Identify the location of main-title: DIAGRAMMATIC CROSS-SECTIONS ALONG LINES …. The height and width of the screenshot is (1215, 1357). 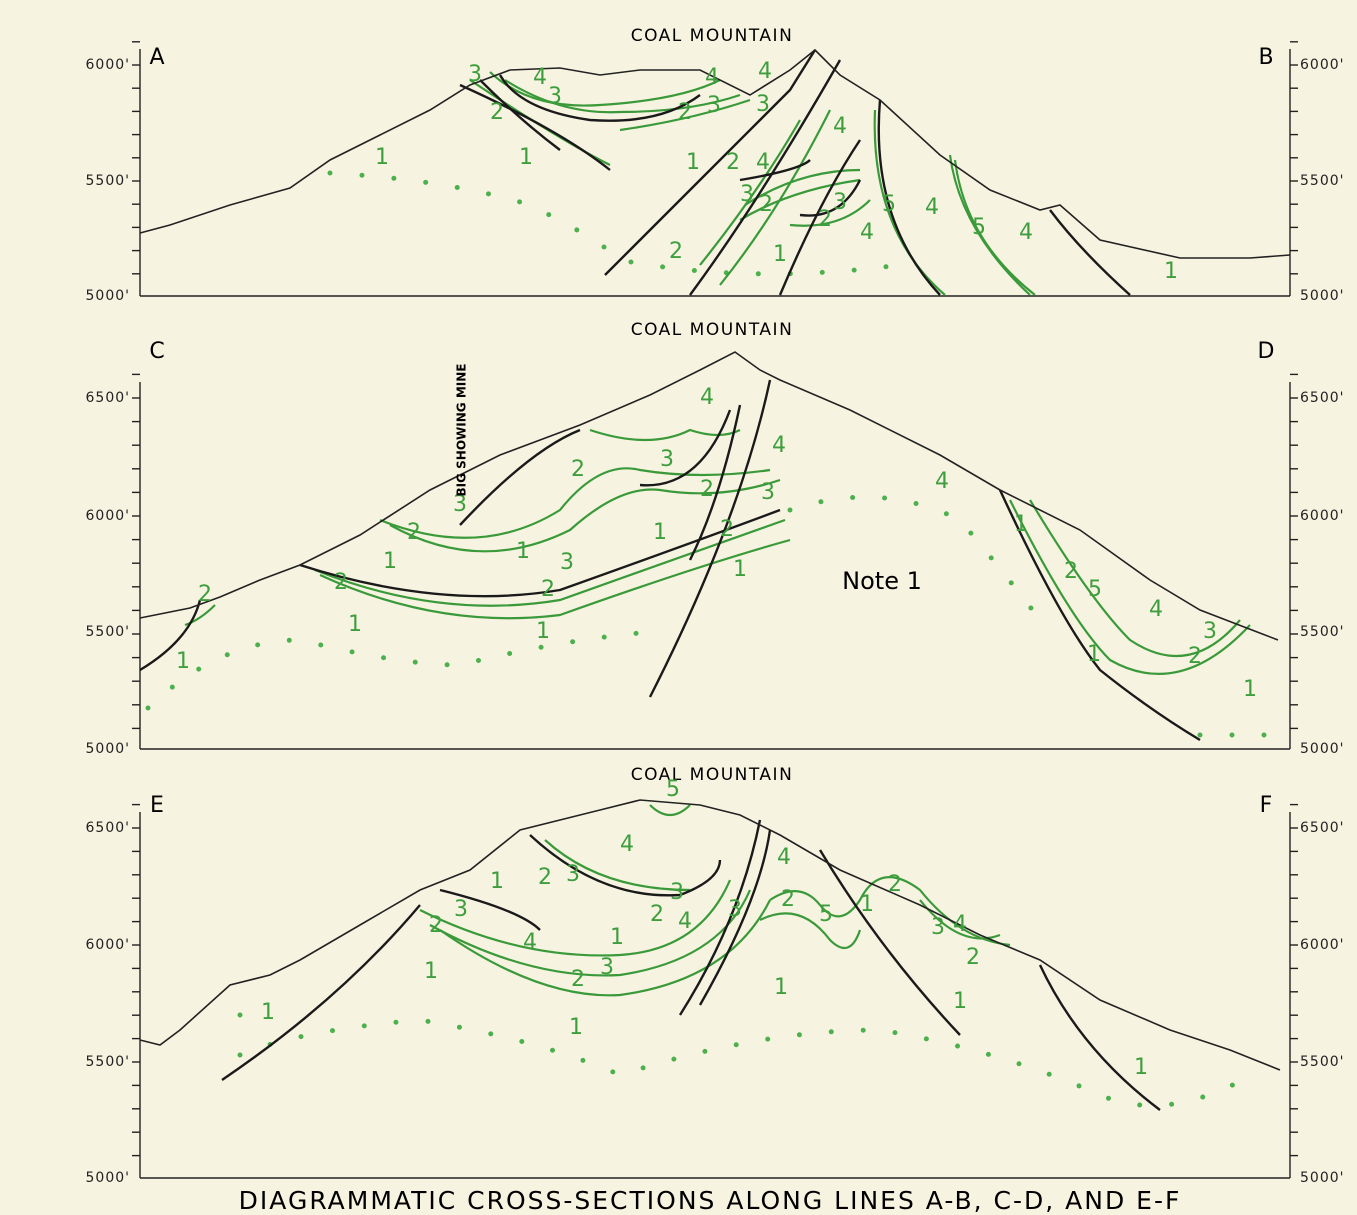
(710, 1200).